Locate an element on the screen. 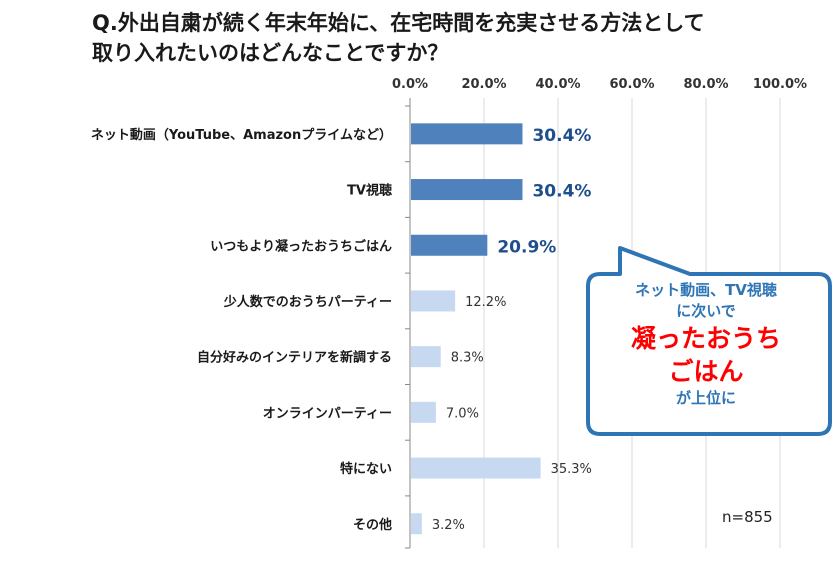  chart-title-line-1: Q.外出自粛が続く年末年始に、在宅時間を充実させる方法として is located at coordinates (398, 23).